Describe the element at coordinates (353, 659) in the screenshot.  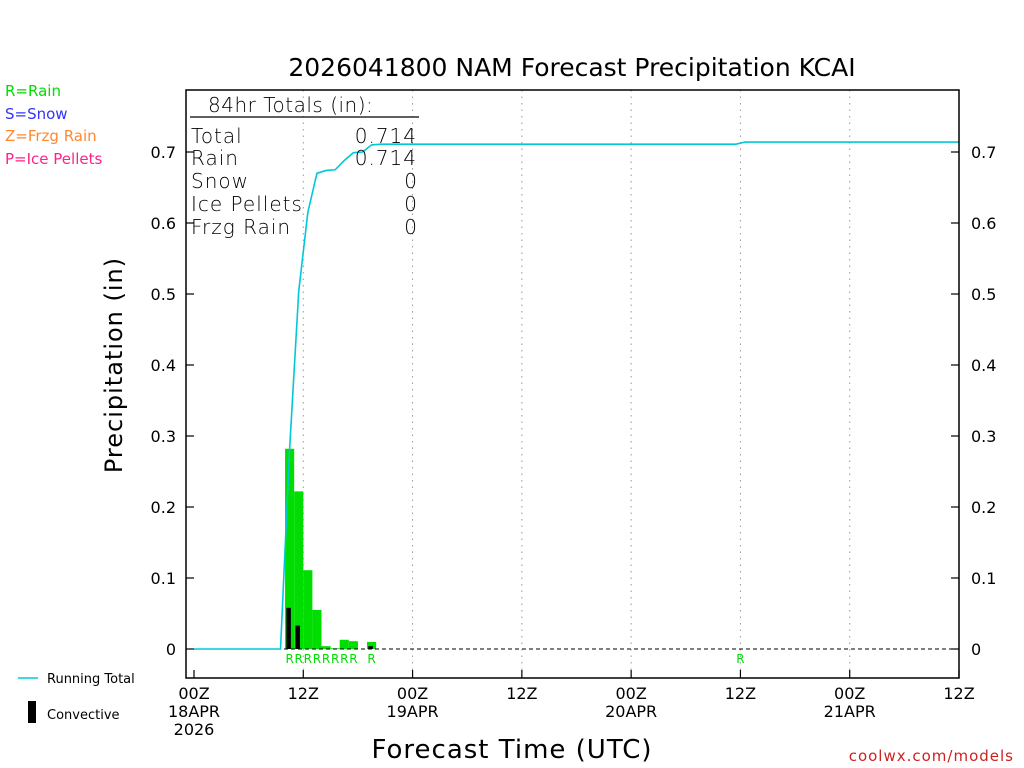
I see `ptype-label-7: R` at that location.